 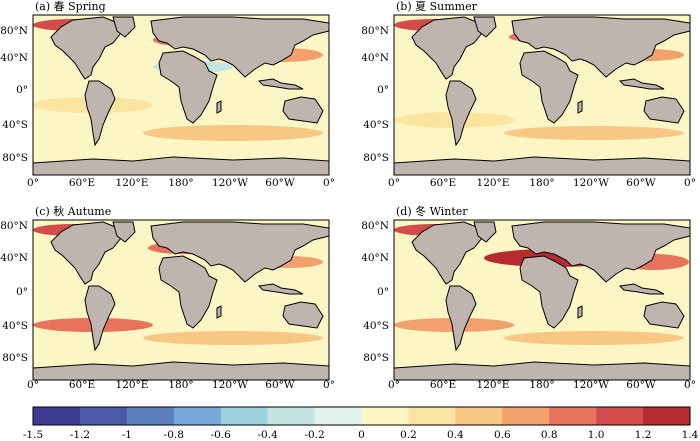 I want to click on colorbar-outline, so click(x=361, y=416).